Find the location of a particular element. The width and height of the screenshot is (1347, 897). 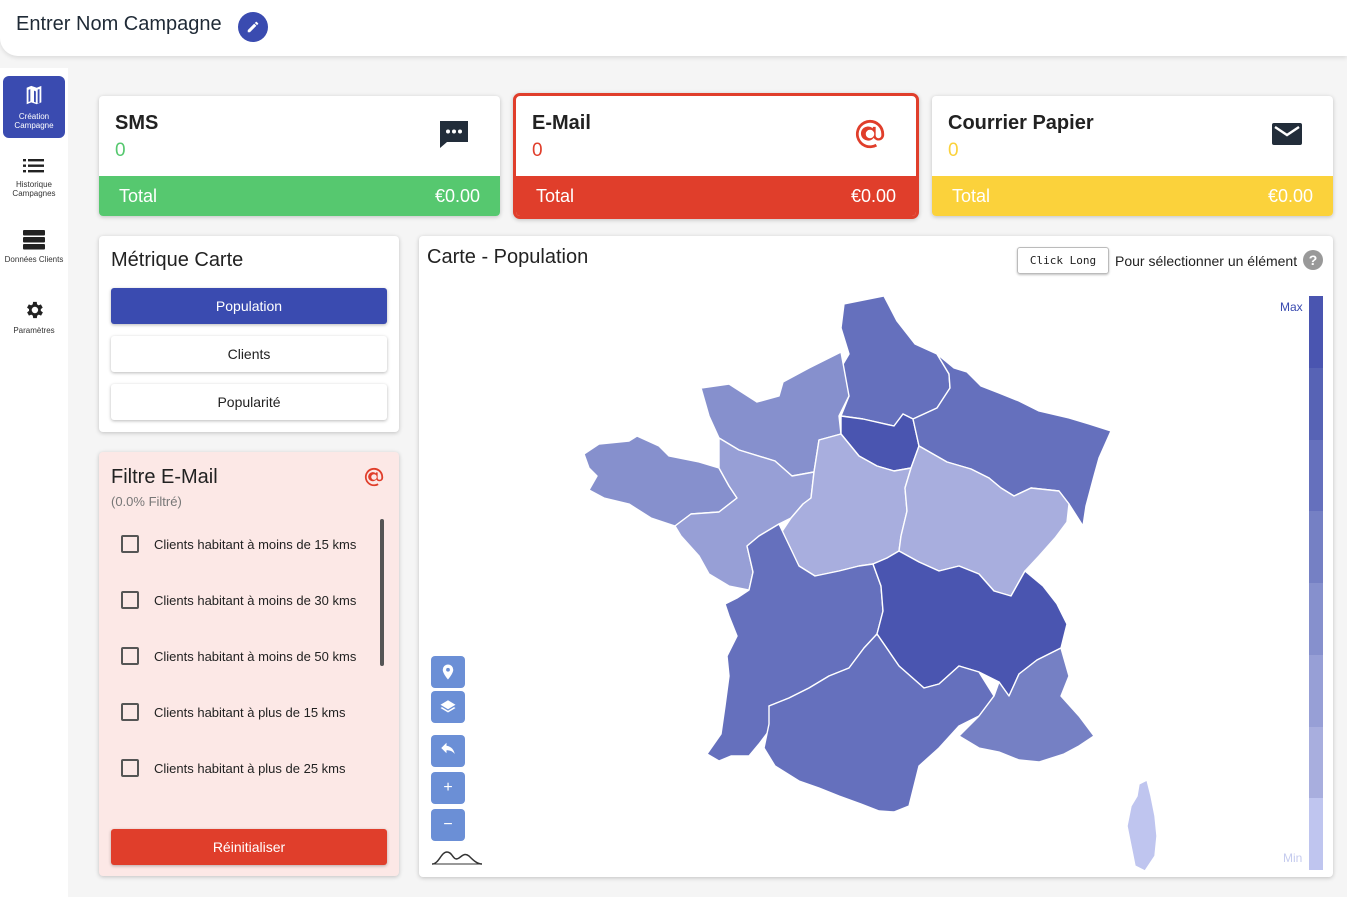

envelope-icon is located at coordinates (1287, 134).